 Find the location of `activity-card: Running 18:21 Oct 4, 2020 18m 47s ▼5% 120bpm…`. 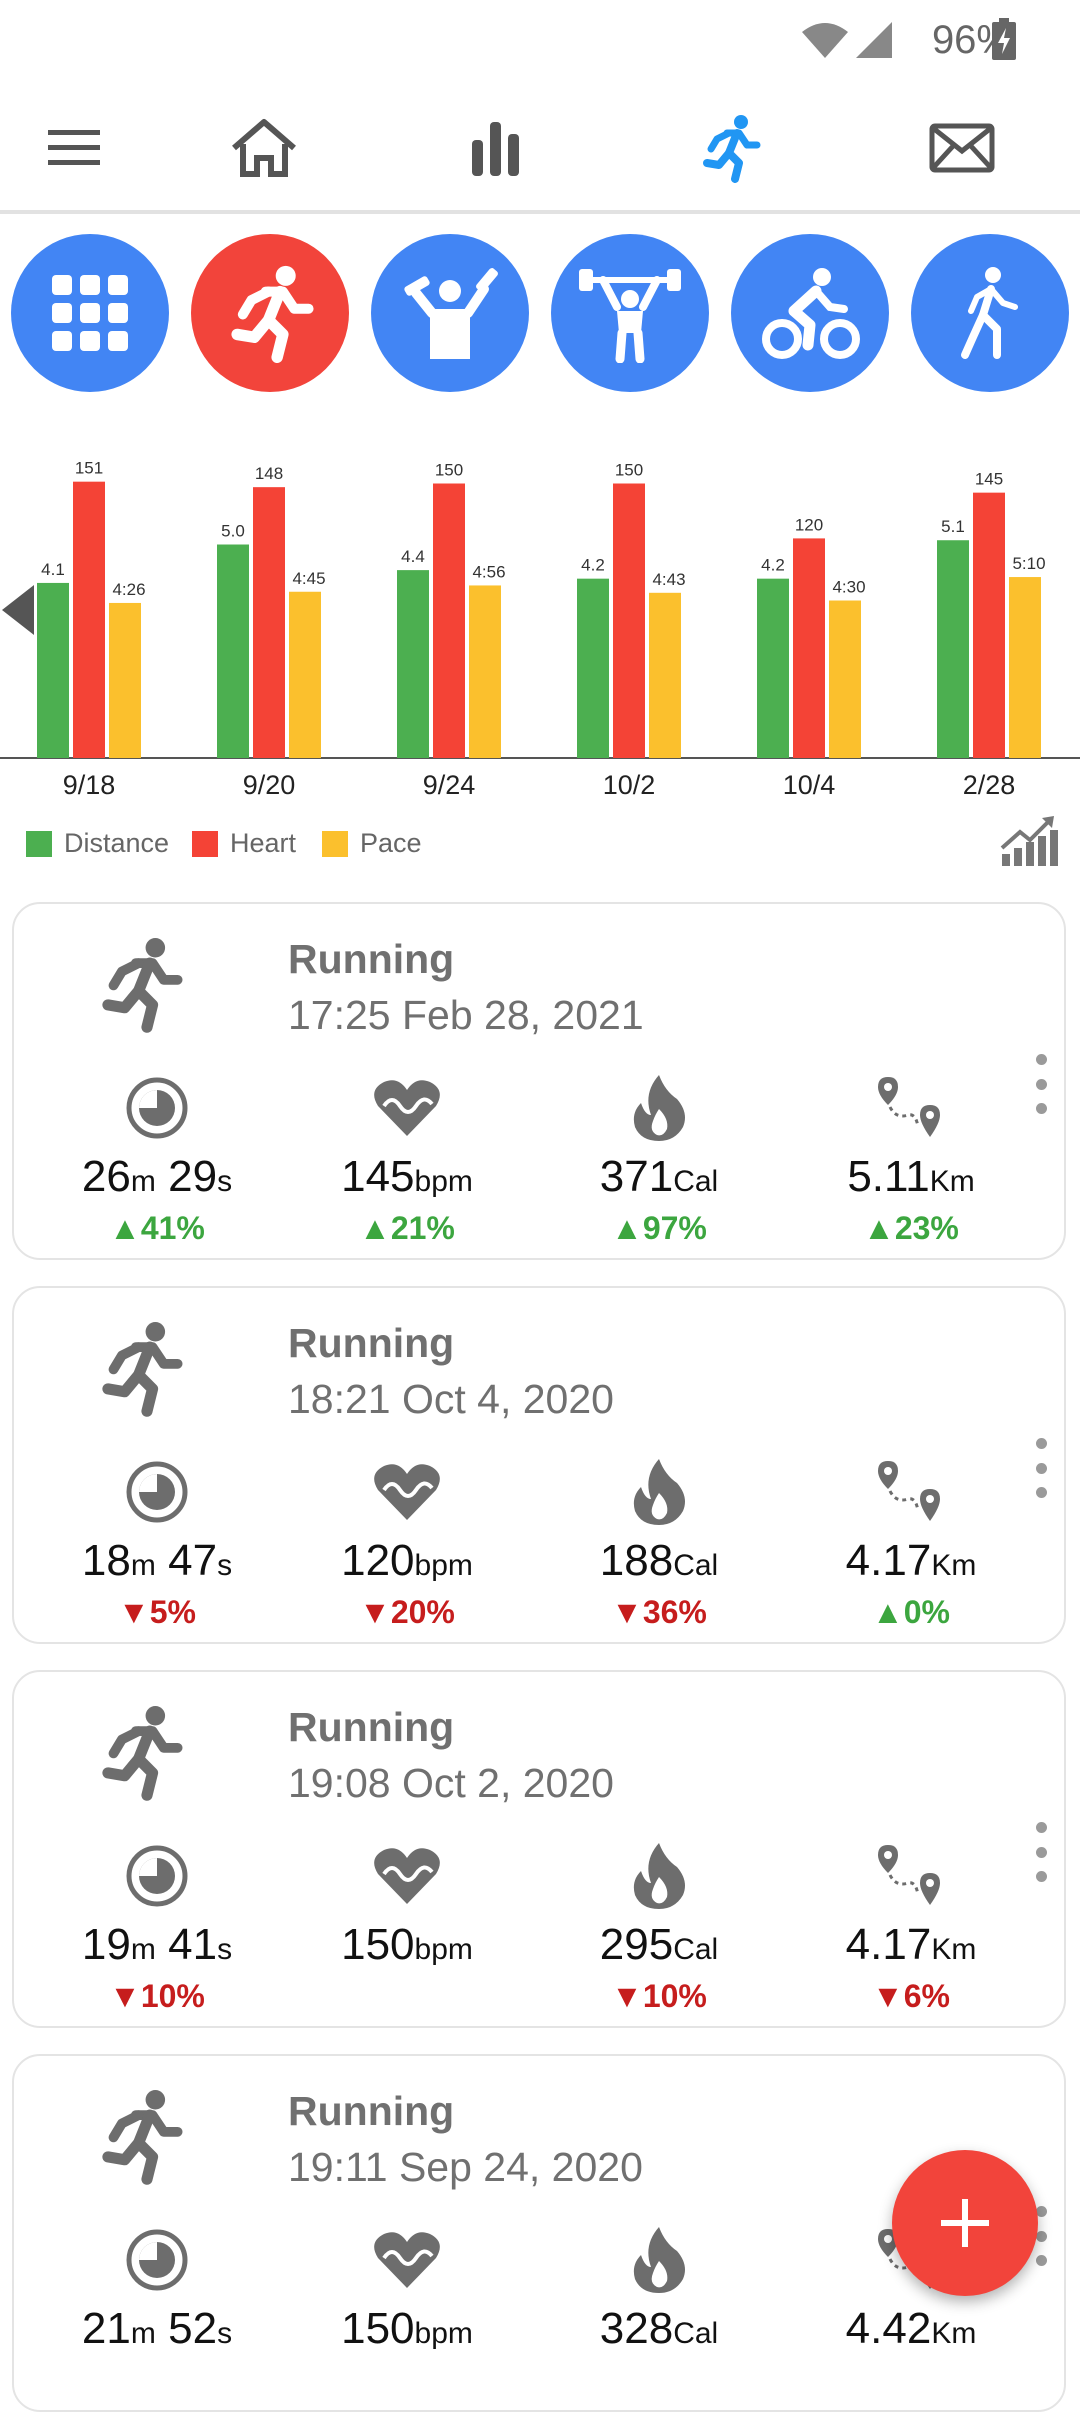

activity-card: Running 18:21 Oct 4, 2020 18m 47s ▼5% 120bpm… is located at coordinates (539, 1465).